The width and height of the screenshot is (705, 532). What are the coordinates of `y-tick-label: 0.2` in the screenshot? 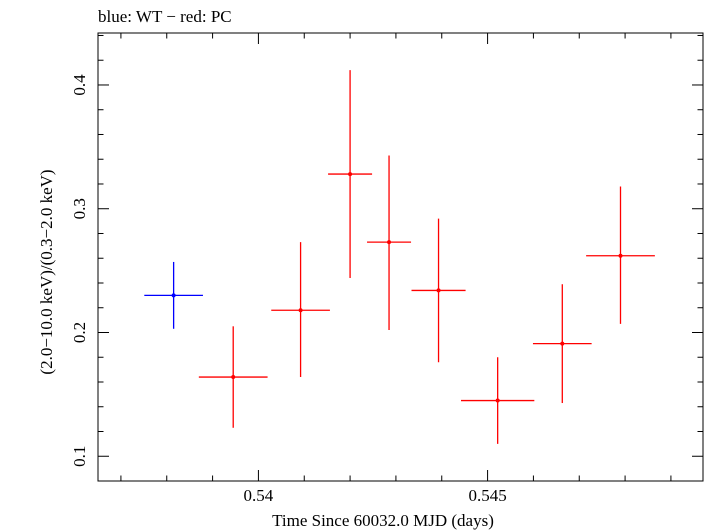 It's located at (79, 332).